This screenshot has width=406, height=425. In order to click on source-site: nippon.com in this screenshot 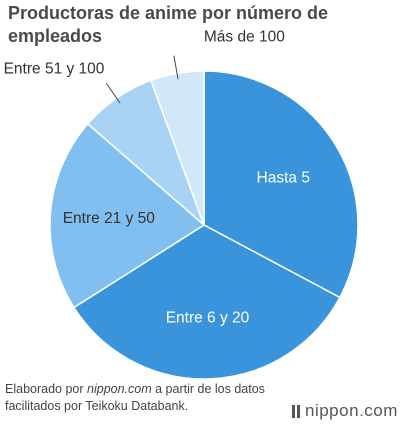, I will do `click(119, 389)`.